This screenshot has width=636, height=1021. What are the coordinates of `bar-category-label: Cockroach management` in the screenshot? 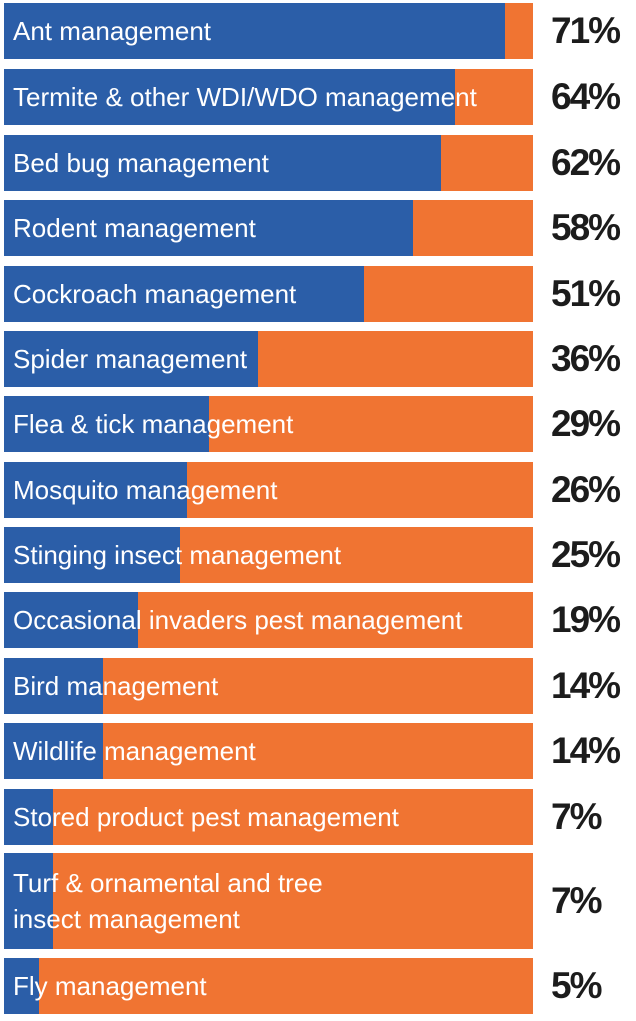 It's located at (155, 294).